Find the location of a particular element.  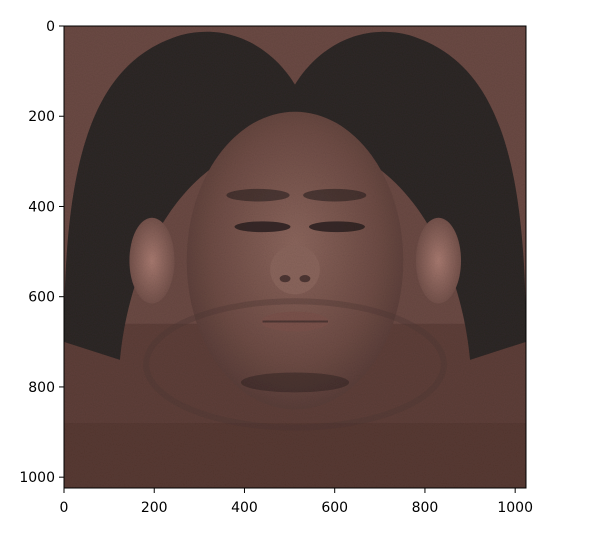

x-tick-label: 800 is located at coordinates (425, 508).